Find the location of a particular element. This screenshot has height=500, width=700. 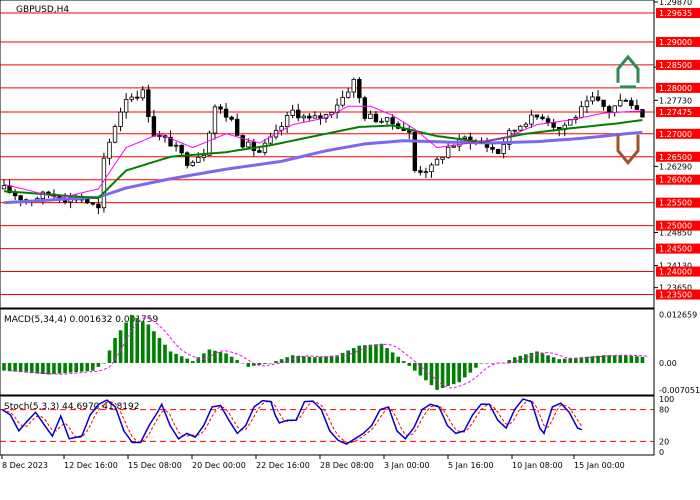

ma-mid-line is located at coordinates (323, 159).